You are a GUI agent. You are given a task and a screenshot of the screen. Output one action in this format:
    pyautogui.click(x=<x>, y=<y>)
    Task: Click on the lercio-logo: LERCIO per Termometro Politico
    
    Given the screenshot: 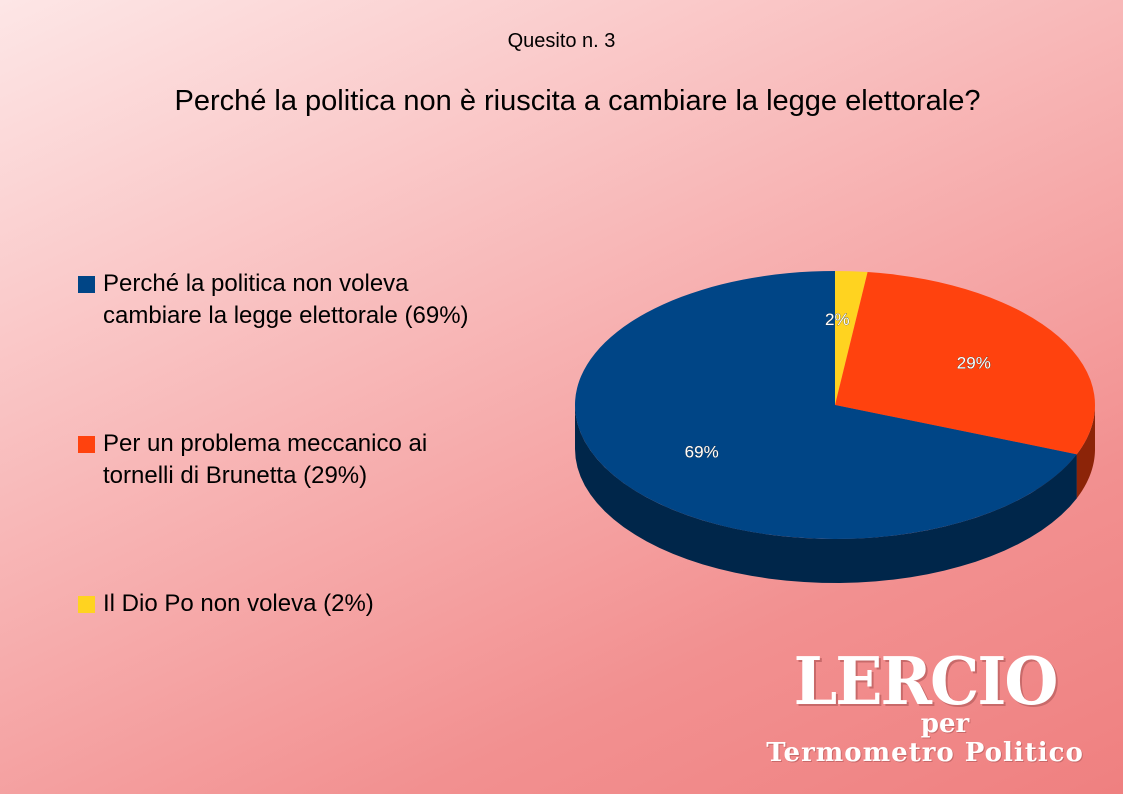 What is the action you would take?
    pyautogui.click(x=925, y=705)
    